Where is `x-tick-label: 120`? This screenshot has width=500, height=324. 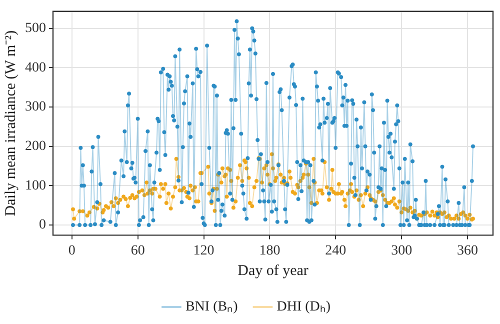
x-tick-label: 120 is located at coordinates (203, 250).